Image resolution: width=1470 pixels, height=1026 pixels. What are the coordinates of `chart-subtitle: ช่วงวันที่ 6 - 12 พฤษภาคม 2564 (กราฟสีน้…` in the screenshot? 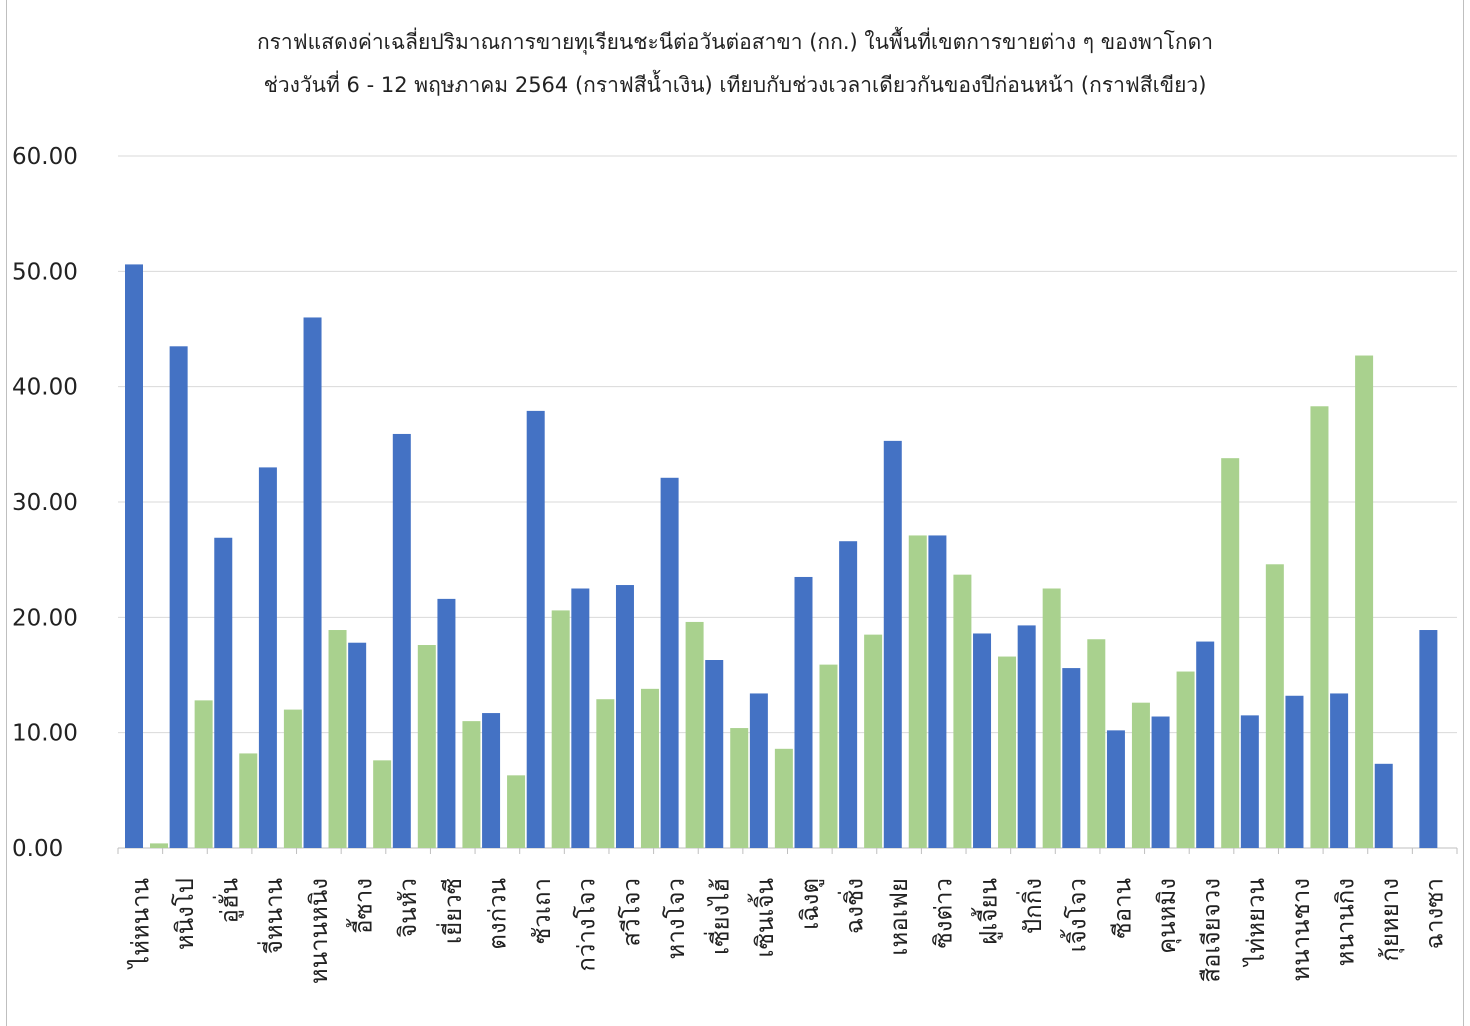 It's located at (735, 85).